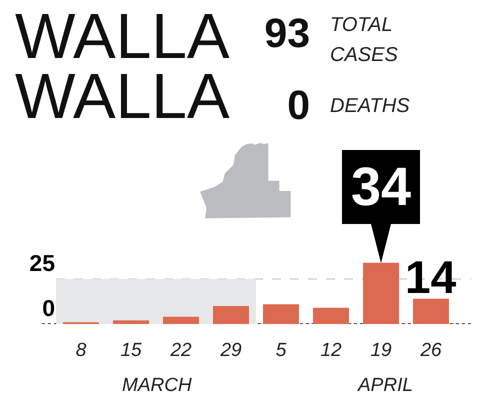 This screenshot has width=487, height=411. I want to click on text: 93, so click(287, 33).